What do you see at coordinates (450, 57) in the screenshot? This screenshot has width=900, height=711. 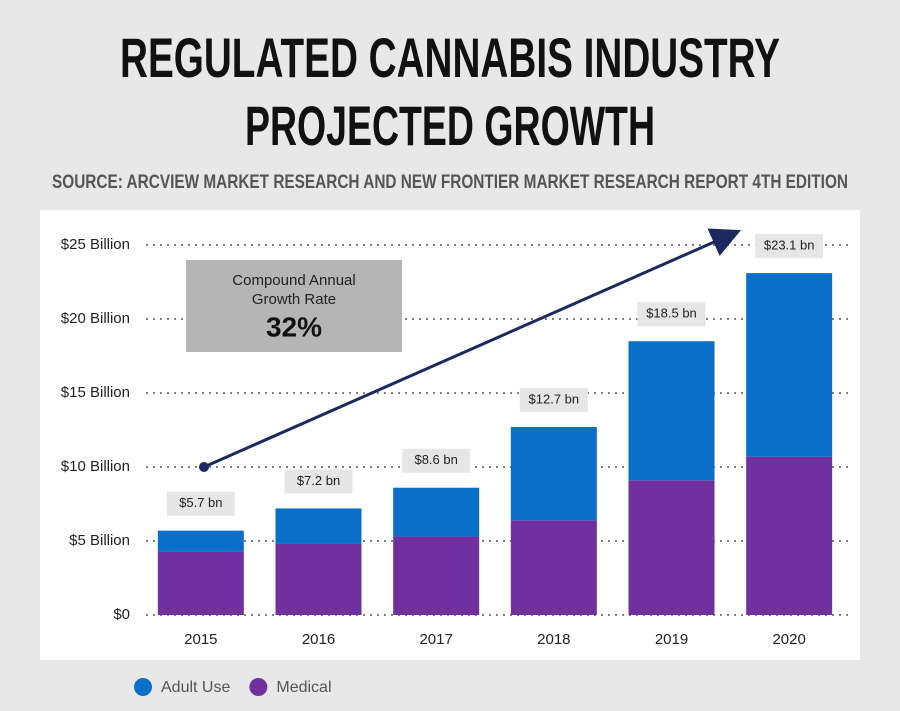 I see `chart-title: REGULATED CANNABIS INDUSTRY` at bounding box center [450, 57].